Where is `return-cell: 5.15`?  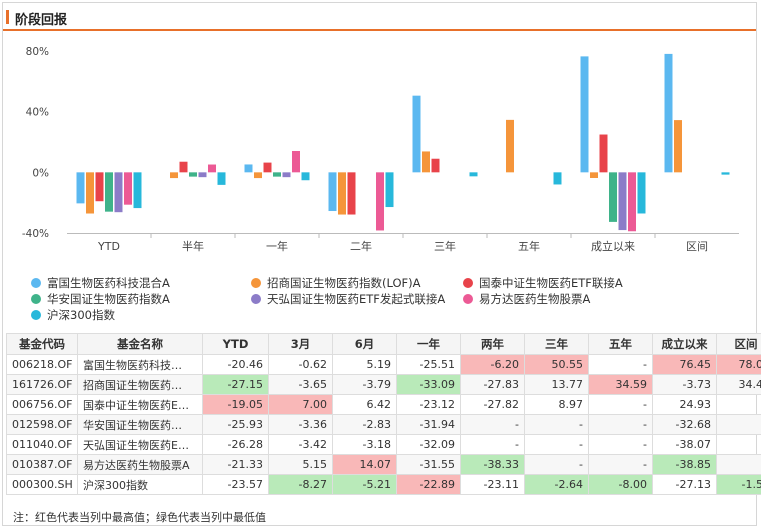 return-cell: 5.15 is located at coordinates (300, 464).